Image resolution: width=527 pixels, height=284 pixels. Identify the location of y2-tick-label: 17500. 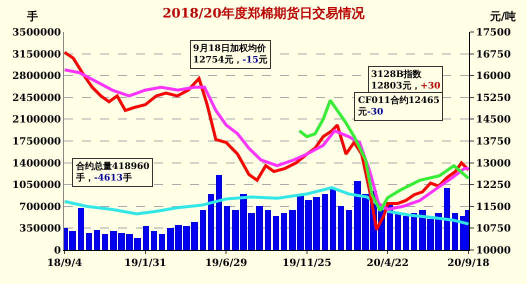
(493, 33).